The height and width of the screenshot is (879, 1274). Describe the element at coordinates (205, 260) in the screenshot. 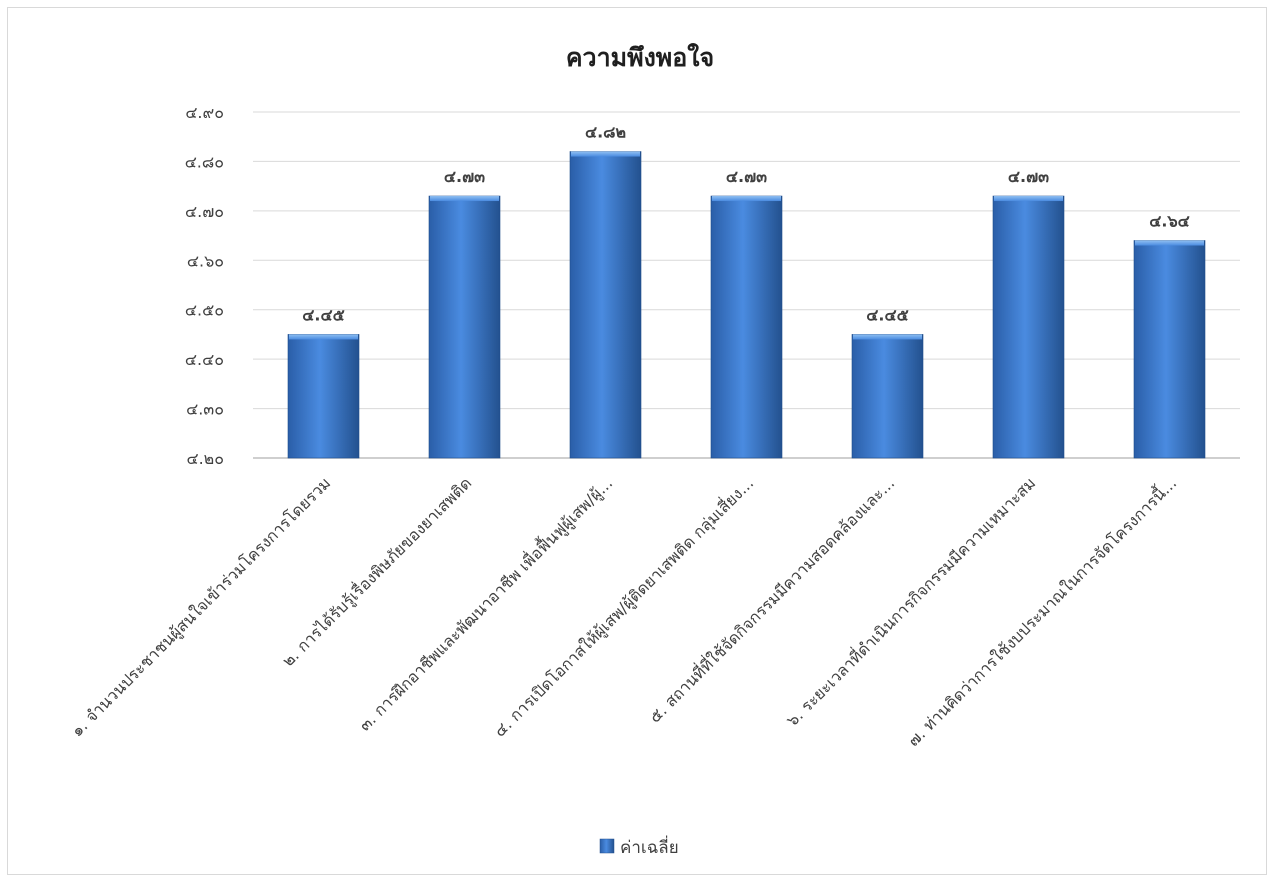

I see `y-tick-label: ๔.๖๐` at that location.